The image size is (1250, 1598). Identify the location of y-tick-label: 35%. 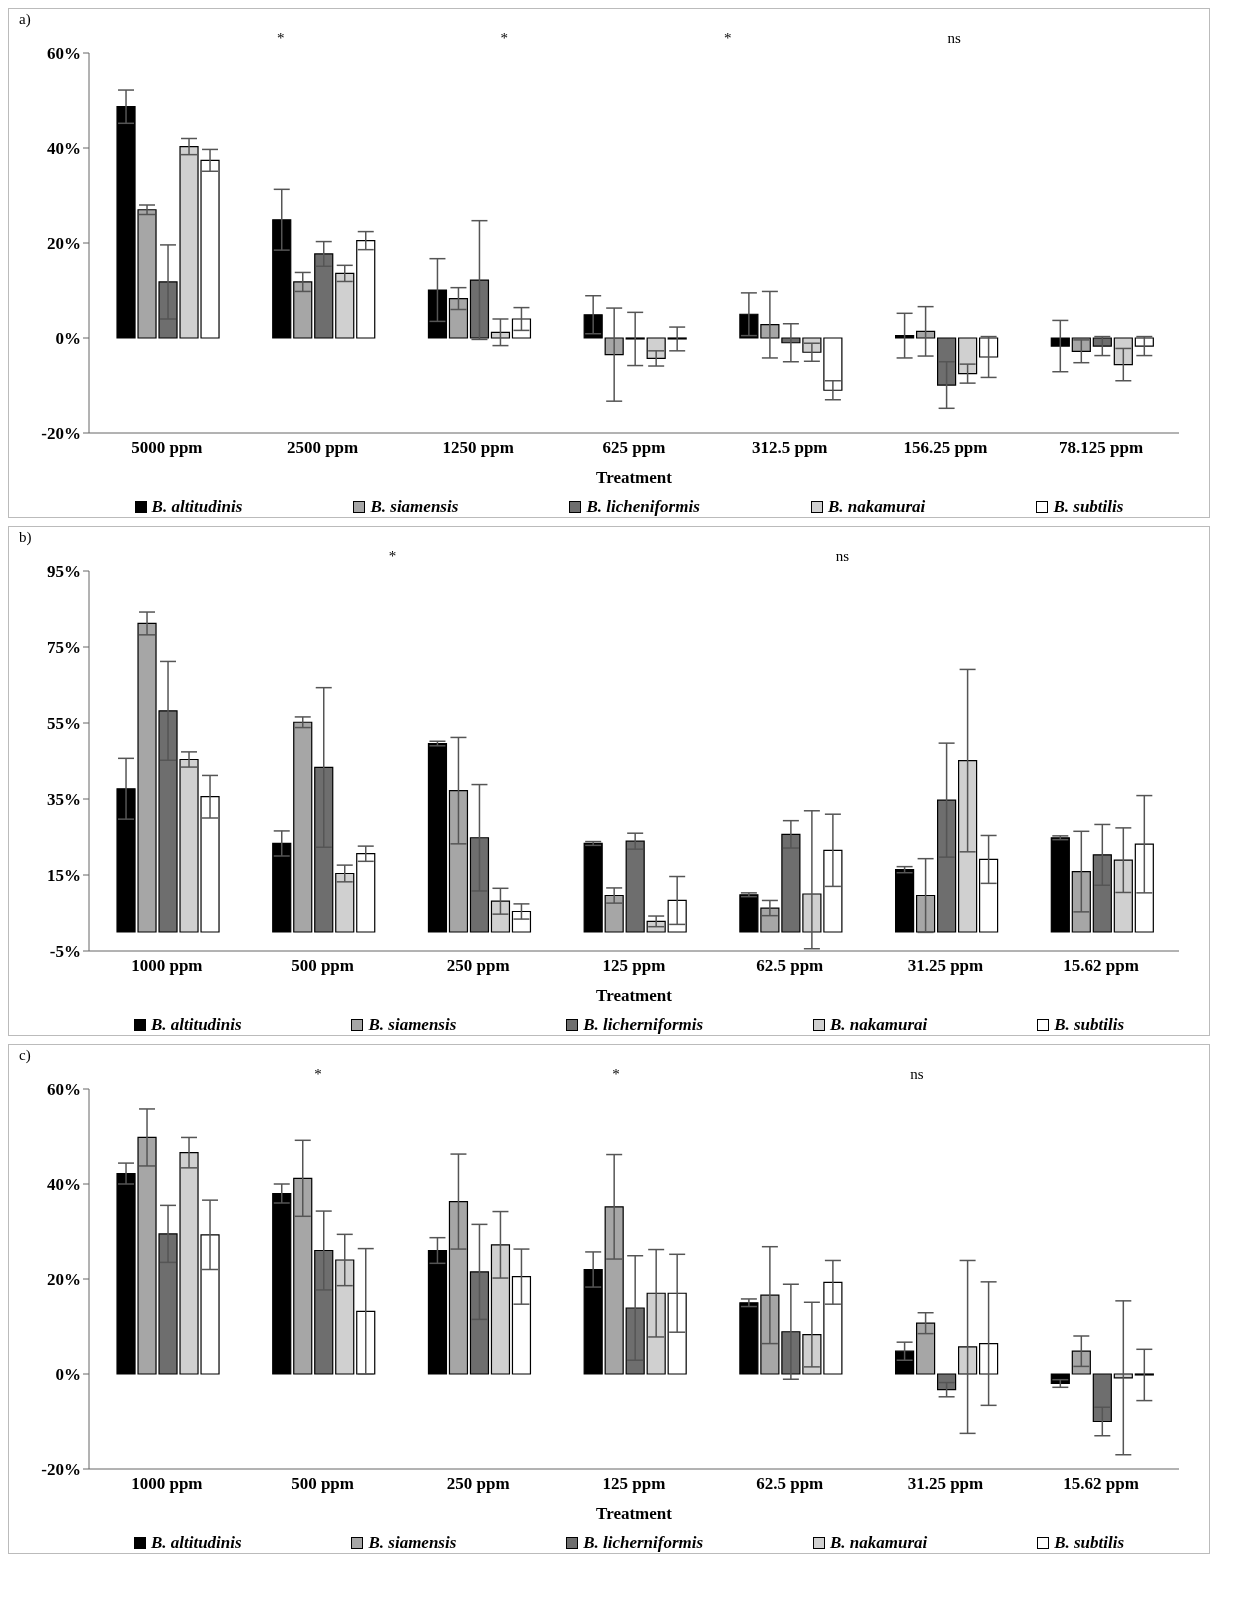
(64, 800).